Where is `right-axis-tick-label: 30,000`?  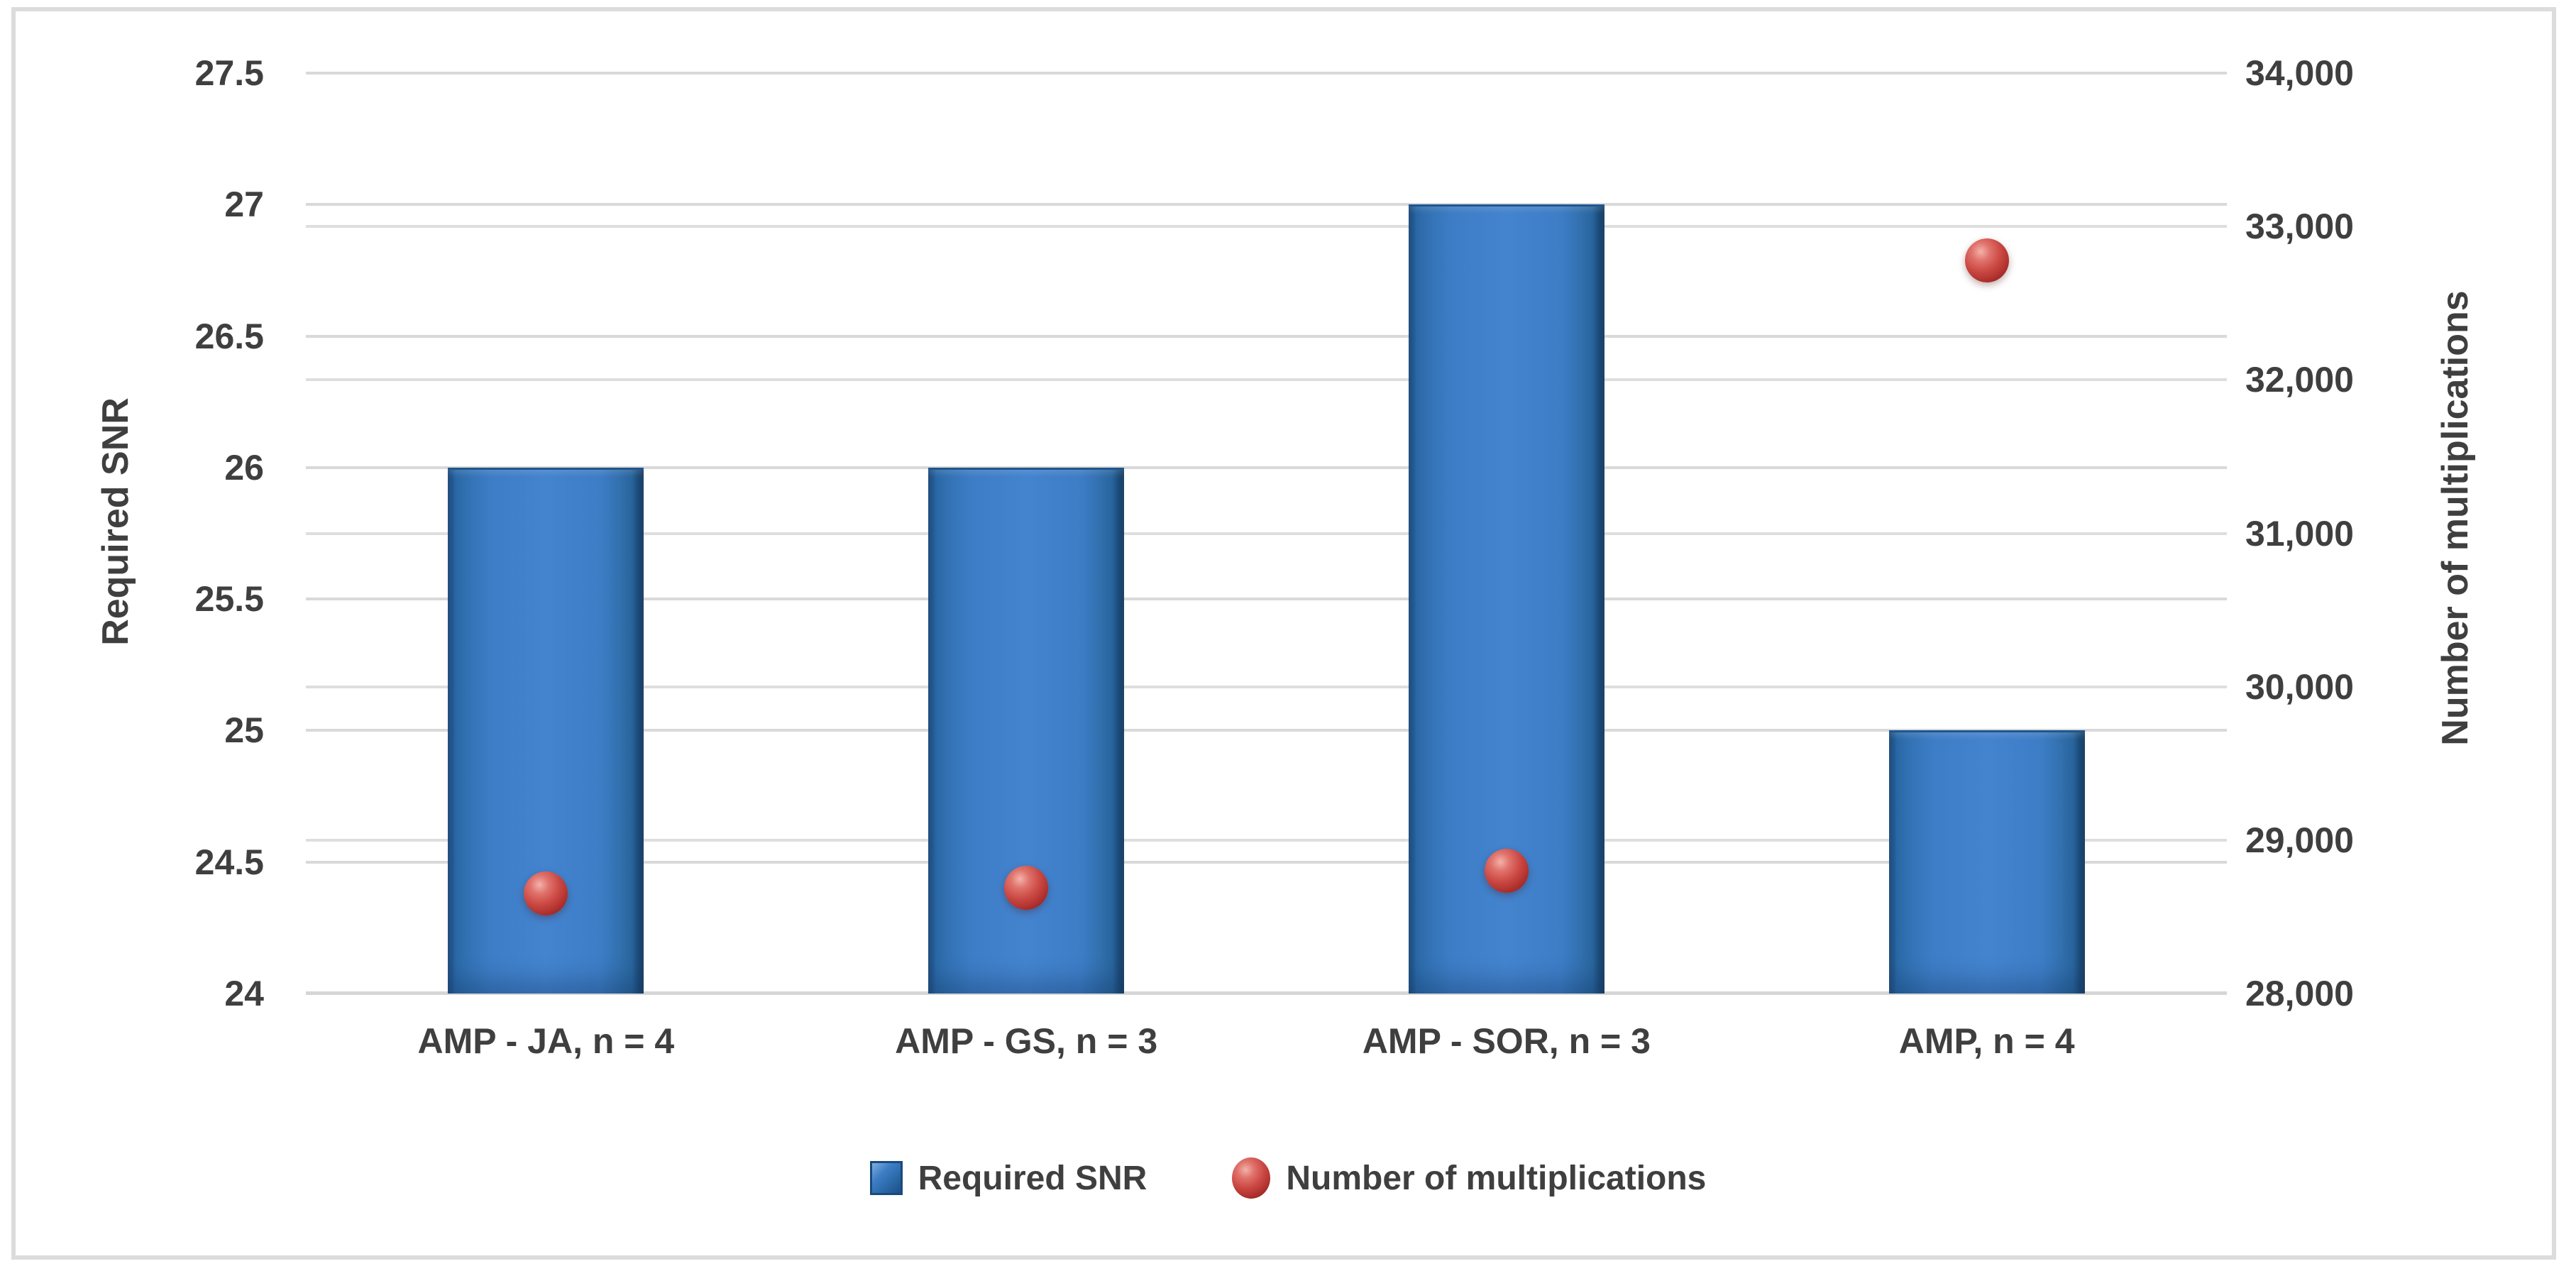
right-axis-tick-label: 30,000 is located at coordinates (2299, 686).